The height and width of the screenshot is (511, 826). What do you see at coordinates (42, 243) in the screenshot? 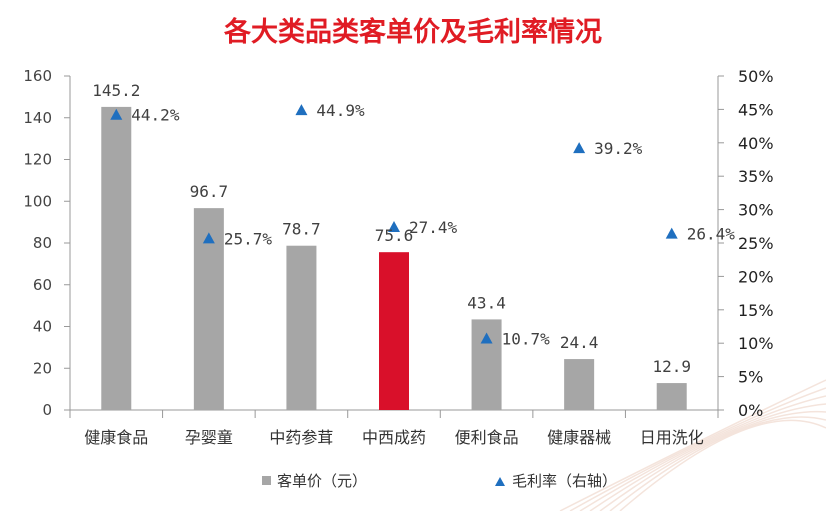
I see `left-tick-label: 80` at bounding box center [42, 243].